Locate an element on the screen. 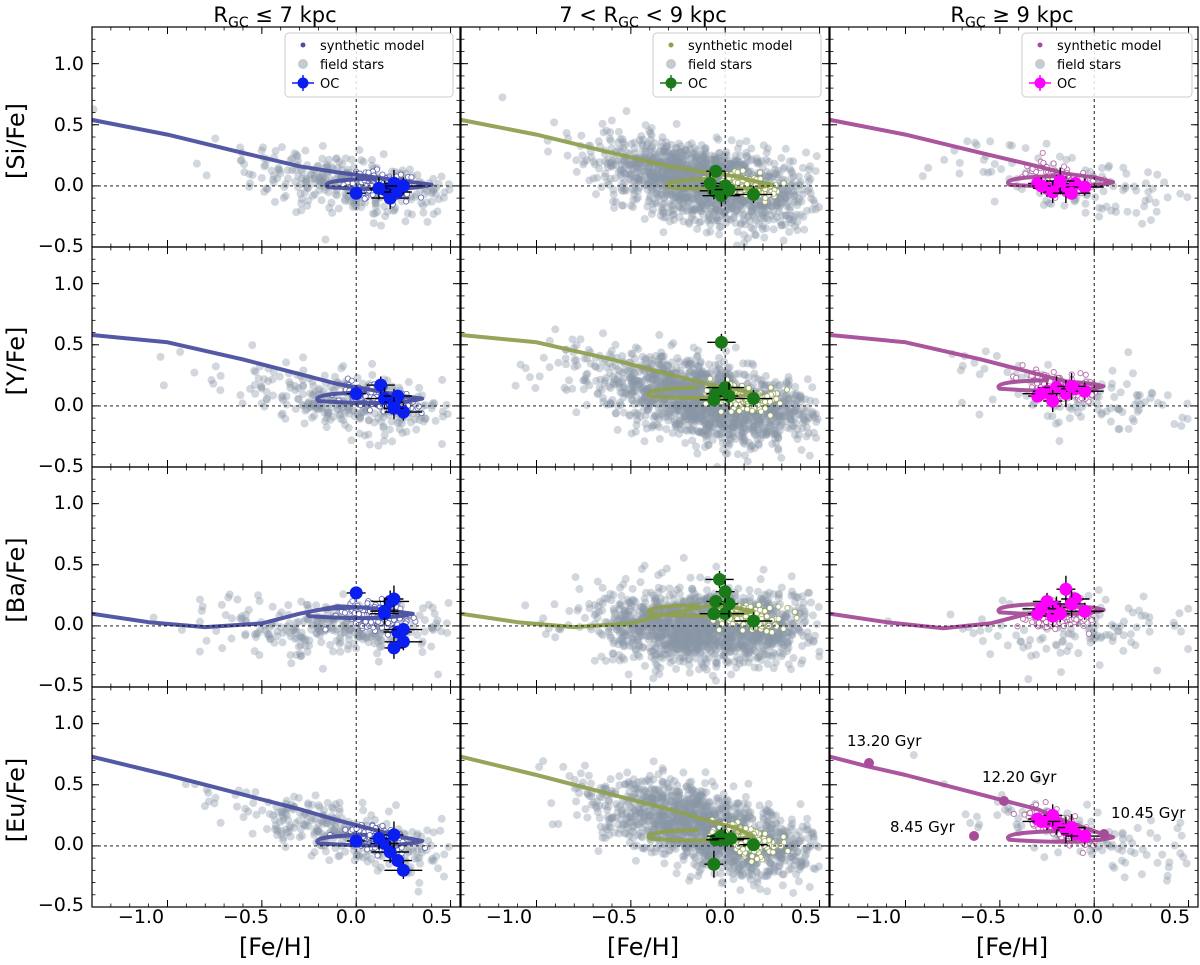 The image size is (1200, 965). open-cluster-point is located at coordinates (379, 188).